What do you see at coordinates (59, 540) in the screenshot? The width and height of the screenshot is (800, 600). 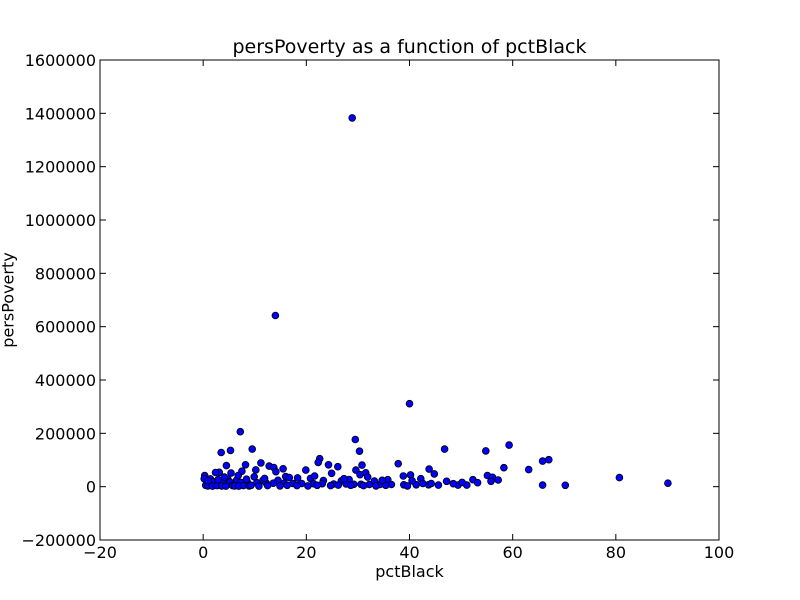 I see `y-tick-label: −200000` at bounding box center [59, 540].